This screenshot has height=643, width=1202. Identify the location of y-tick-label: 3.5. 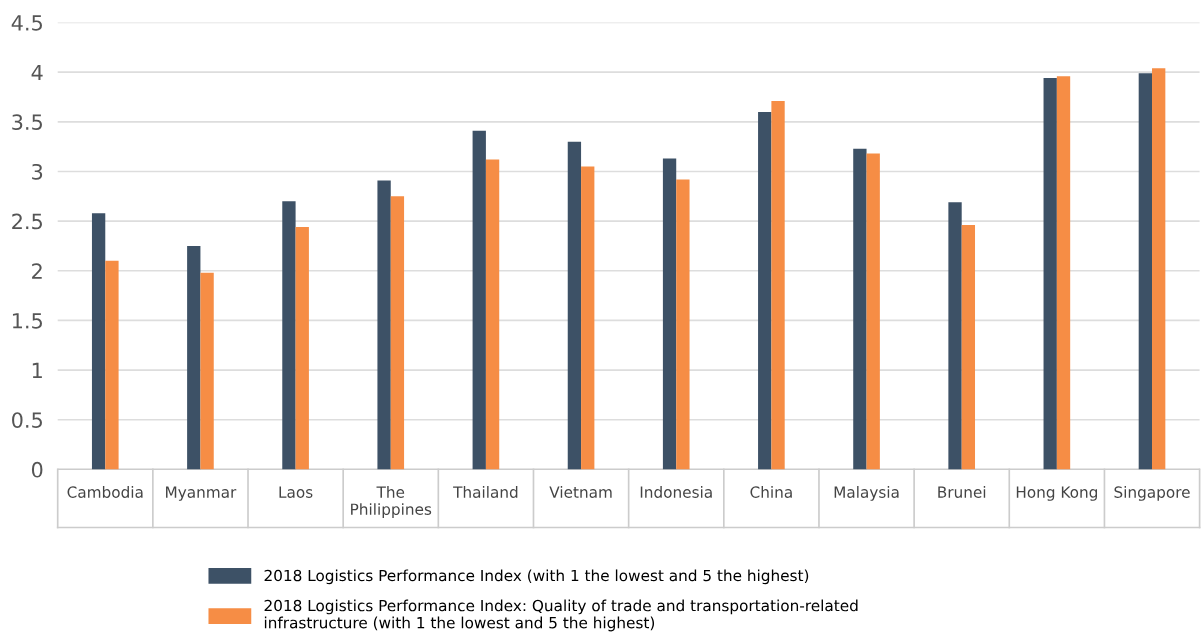
(27, 122).